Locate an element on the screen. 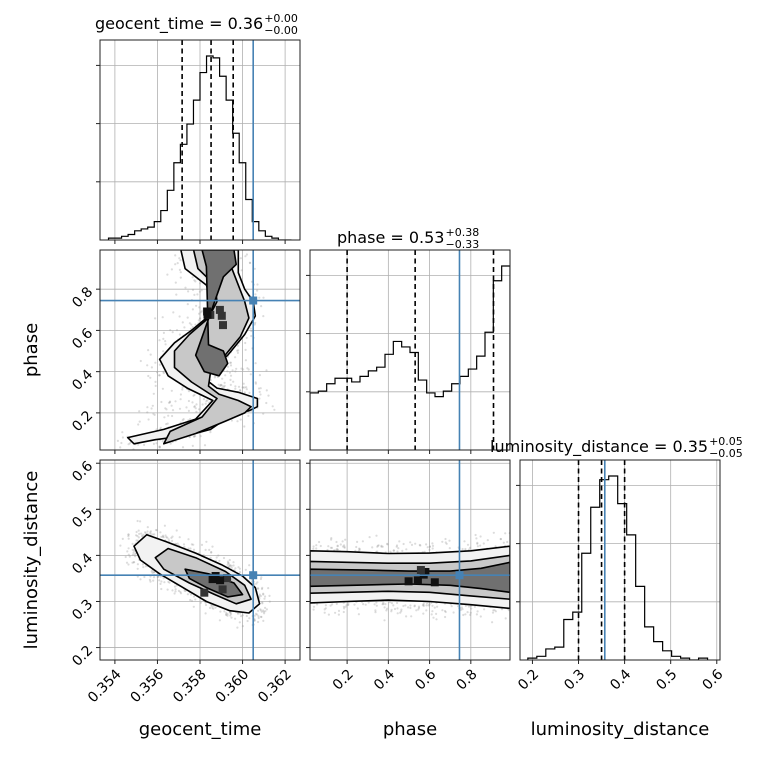  y-tick-label: 0.6 is located at coordinates (82, 471).